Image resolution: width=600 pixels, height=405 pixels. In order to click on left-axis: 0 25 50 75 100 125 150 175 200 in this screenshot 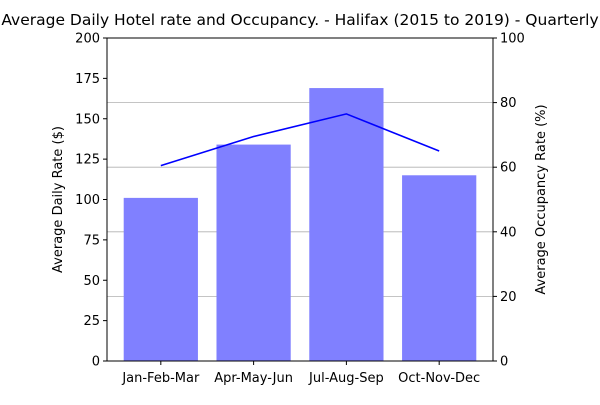, I will do `click(91, 201)`.